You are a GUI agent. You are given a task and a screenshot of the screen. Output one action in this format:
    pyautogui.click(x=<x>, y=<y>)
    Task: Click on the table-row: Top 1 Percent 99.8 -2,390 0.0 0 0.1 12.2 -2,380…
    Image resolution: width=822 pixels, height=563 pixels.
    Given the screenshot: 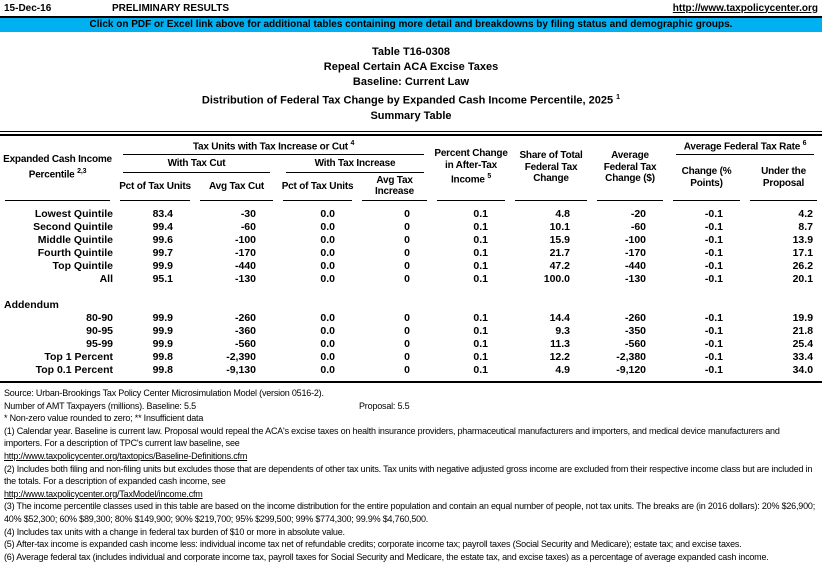 What is the action you would take?
    pyautogui.click(x=411, y=357)
    